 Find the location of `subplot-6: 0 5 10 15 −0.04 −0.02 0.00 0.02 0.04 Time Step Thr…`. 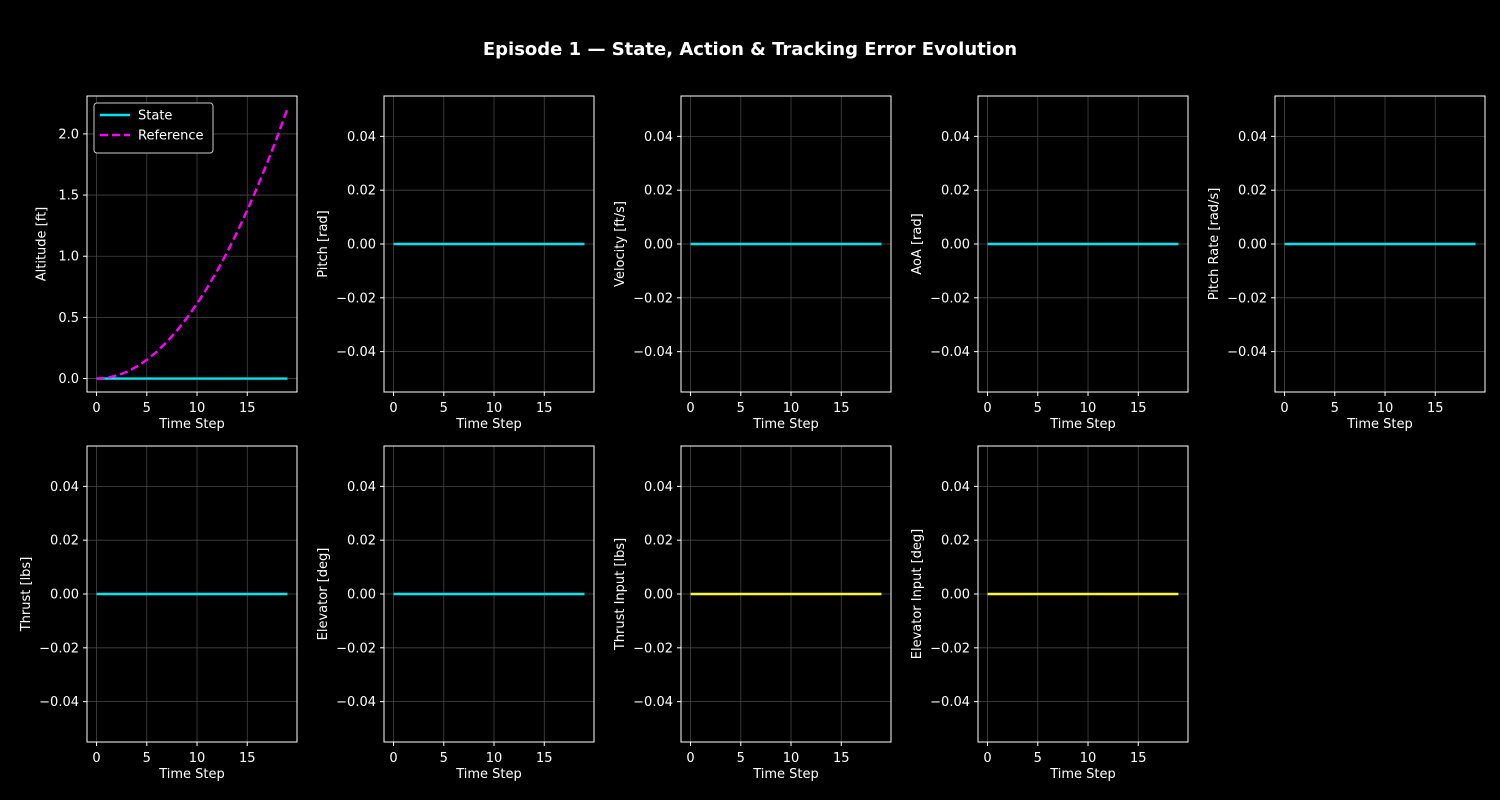

subplot-6: 0 5 10 15 −0.04 −0.02 0.00 0.02 0.04 Time Step Thr… is located at coordinates (158, 613).